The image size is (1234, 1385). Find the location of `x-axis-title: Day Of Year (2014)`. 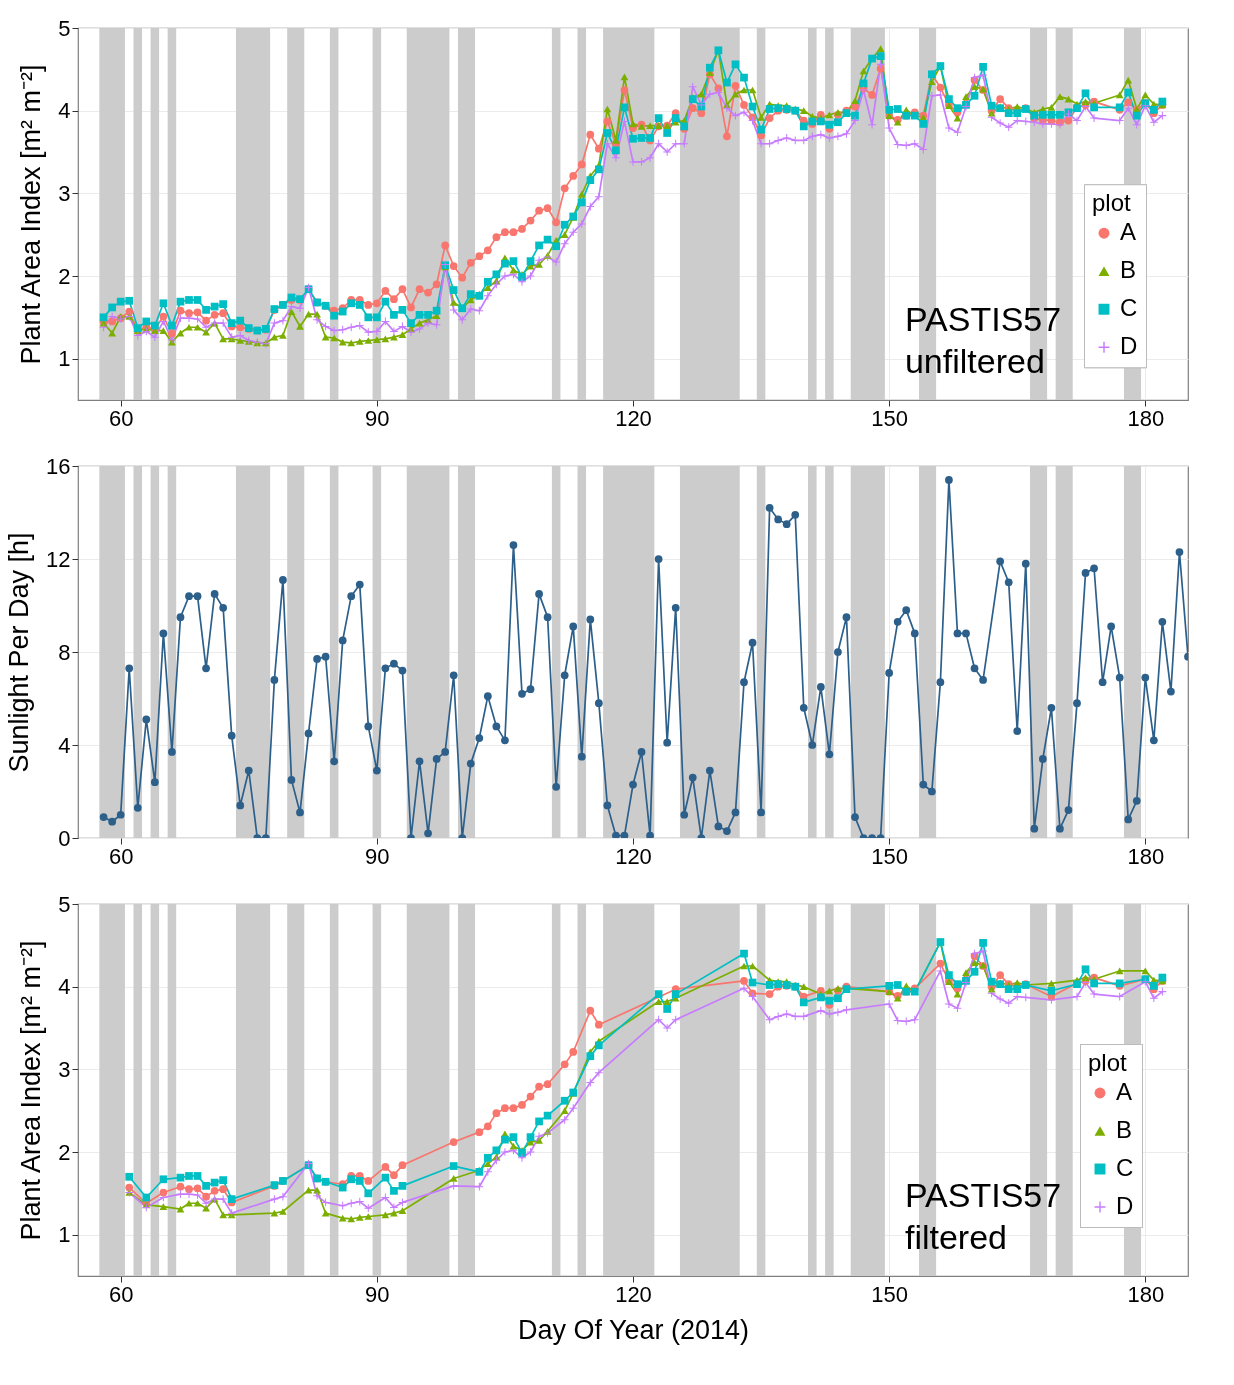

x-axis-title: Day Of Year (2014) is located at coordinates (633, 1329).